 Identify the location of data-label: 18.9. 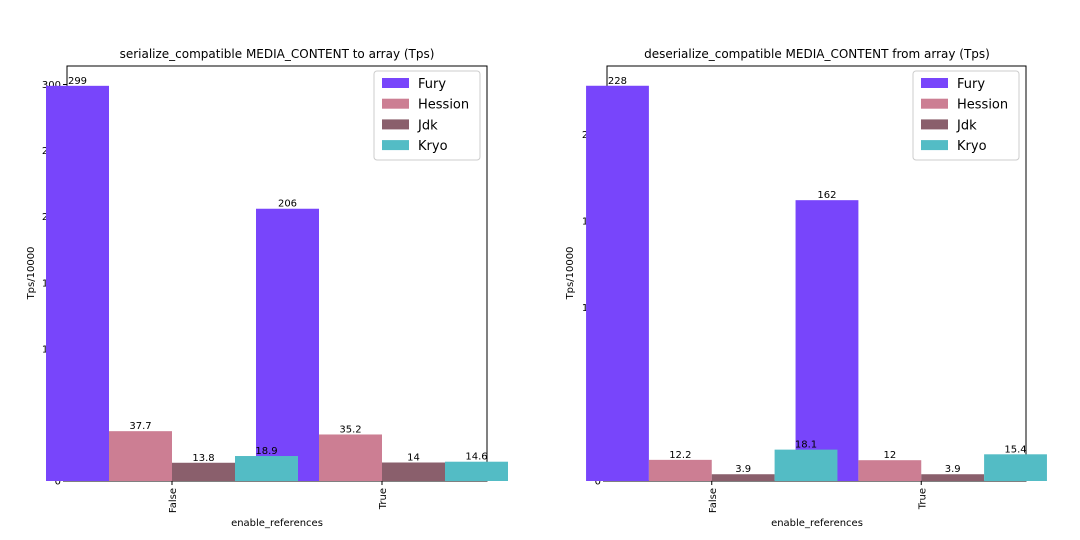
(266, 451).